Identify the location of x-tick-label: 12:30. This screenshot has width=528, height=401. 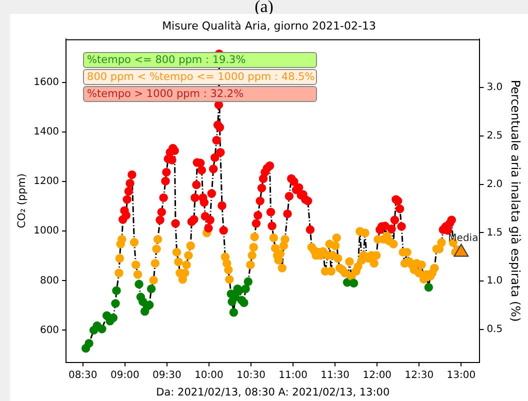
(419, 375).